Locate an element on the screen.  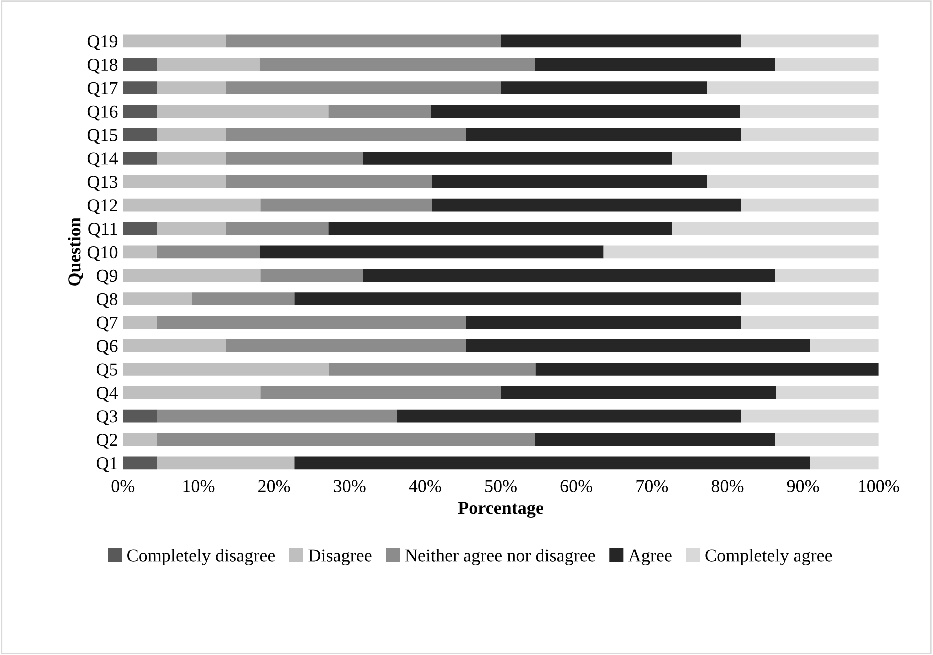
y-tick-label: Q13 is located at coordinates (103, 184).